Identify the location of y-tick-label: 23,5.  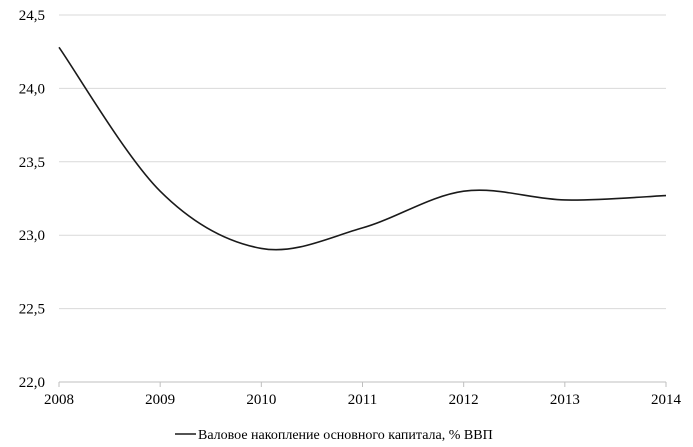
(32, 163).